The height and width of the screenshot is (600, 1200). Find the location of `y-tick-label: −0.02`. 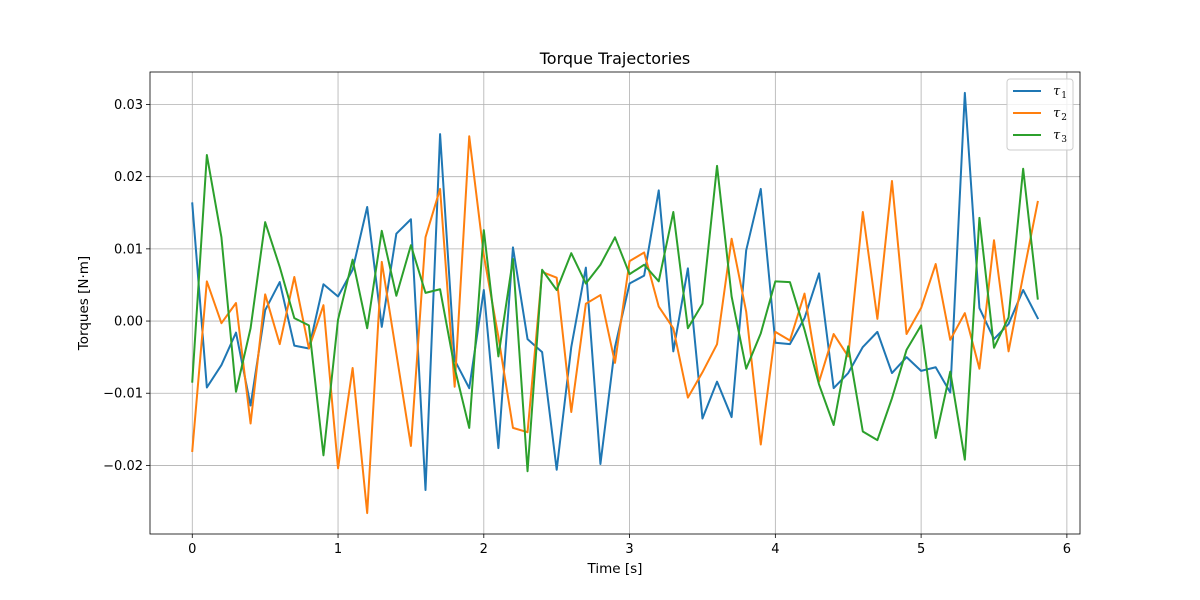

y-tick-label: −0.02 is located at coordinates (123, 466).